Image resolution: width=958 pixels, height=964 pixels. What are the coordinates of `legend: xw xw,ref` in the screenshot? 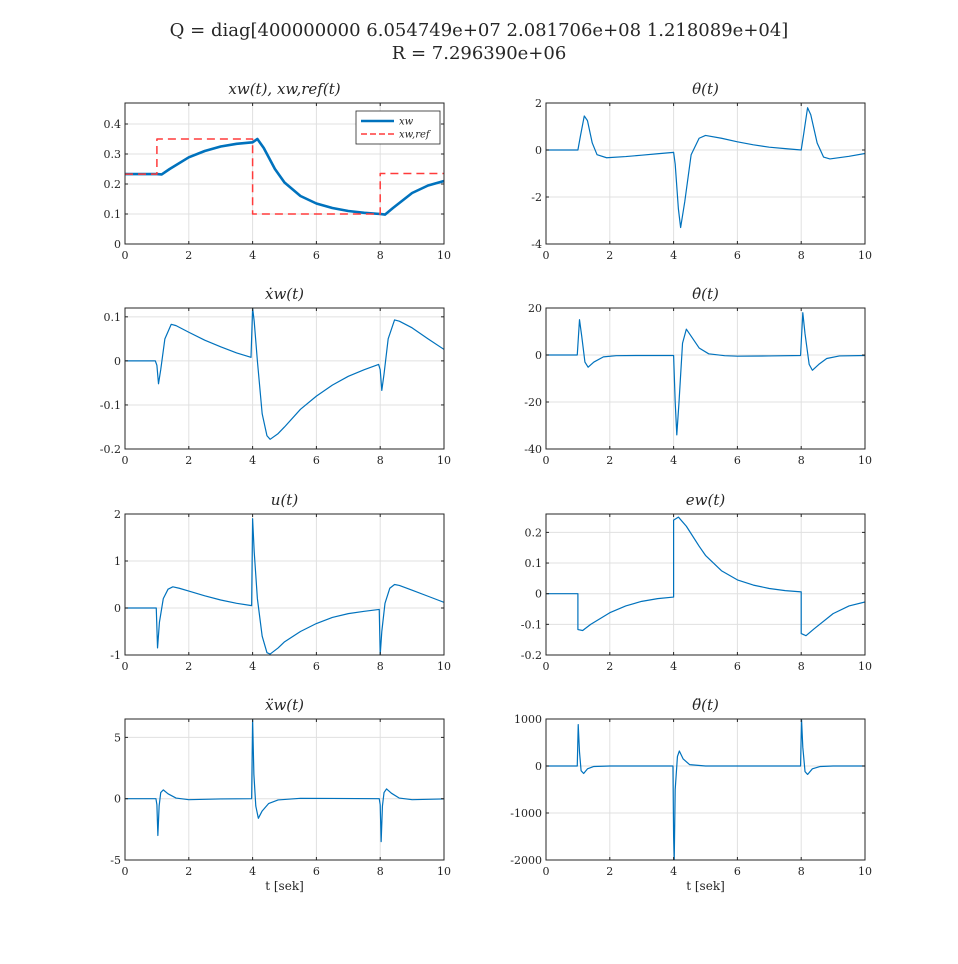 It's located at (398, 127).